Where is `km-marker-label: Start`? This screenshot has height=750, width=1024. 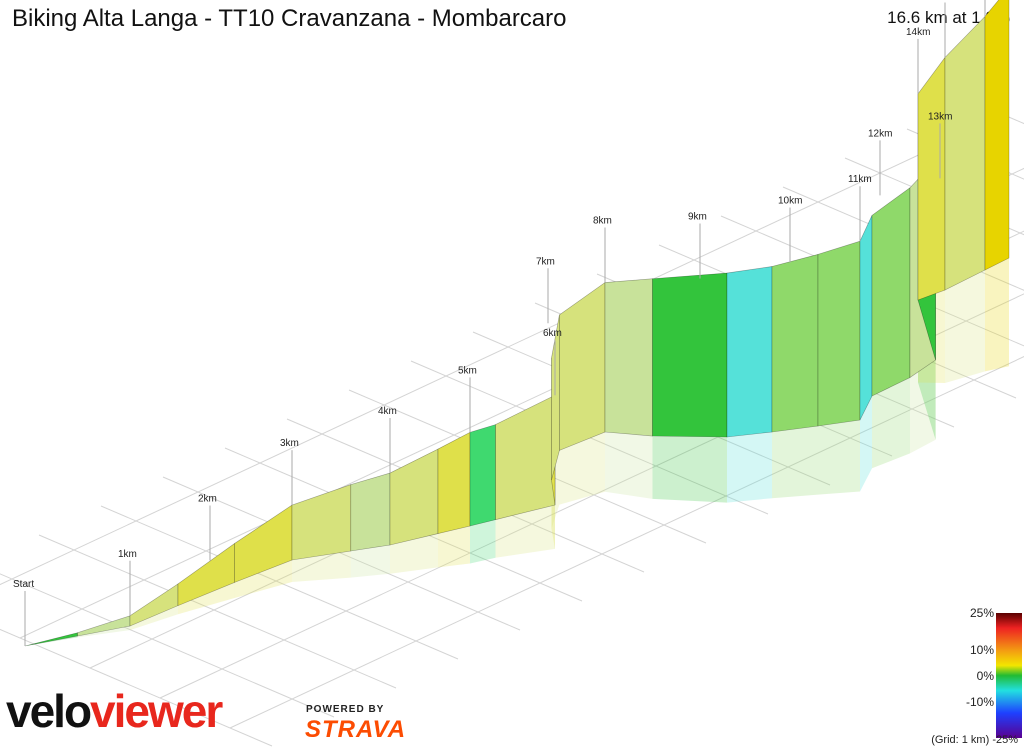
km-marker-label: Start is located at coordinates (23, 584).